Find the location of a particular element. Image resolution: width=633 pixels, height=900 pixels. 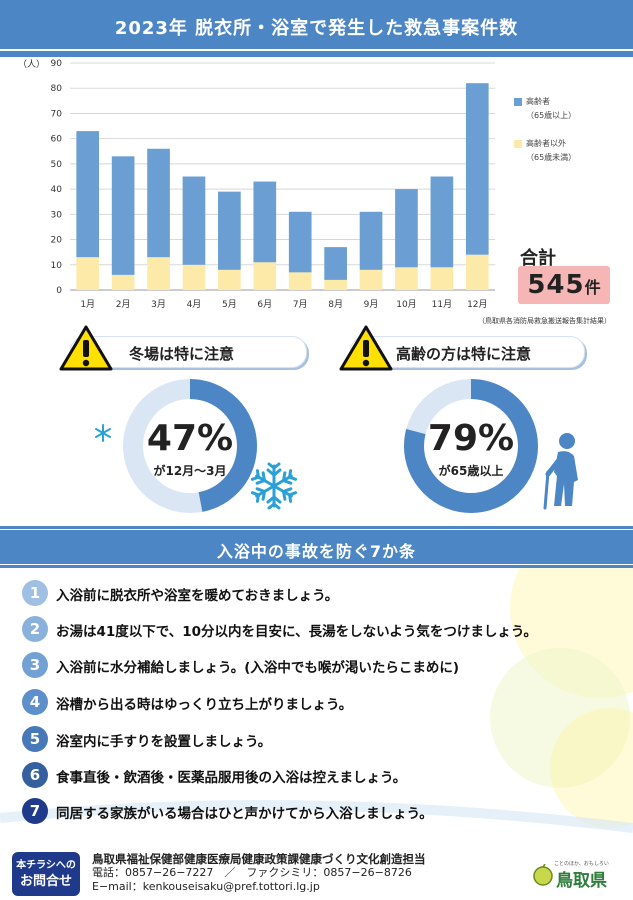

callout-winter: 冬場は特に注意 is located at coordinates (188, 352).